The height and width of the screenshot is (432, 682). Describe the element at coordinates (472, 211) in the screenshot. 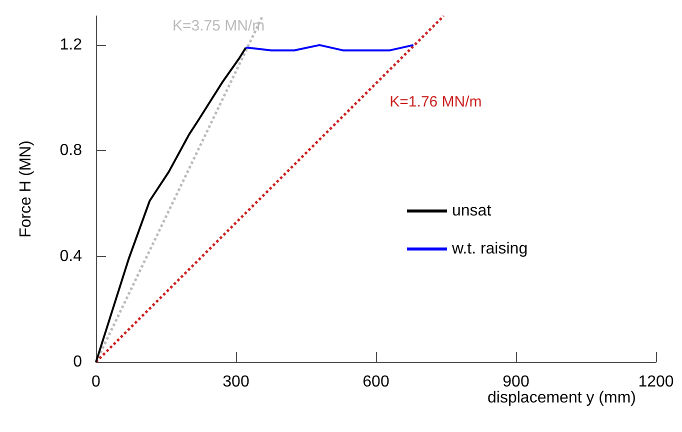

I see `legend-label: unsat` at that location.